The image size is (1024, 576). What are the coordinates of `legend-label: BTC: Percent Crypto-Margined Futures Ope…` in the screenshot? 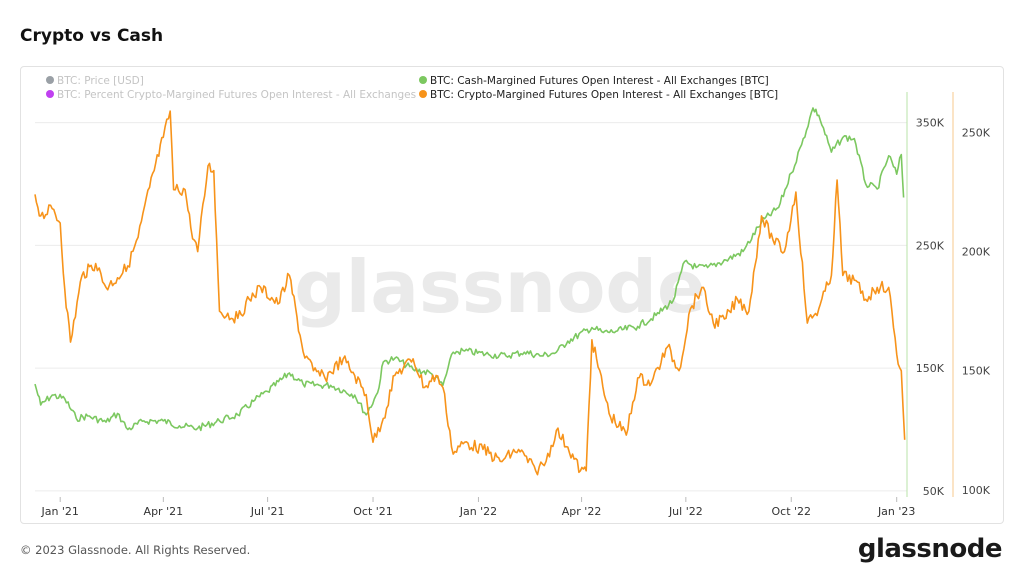 It's located at (236, 95).